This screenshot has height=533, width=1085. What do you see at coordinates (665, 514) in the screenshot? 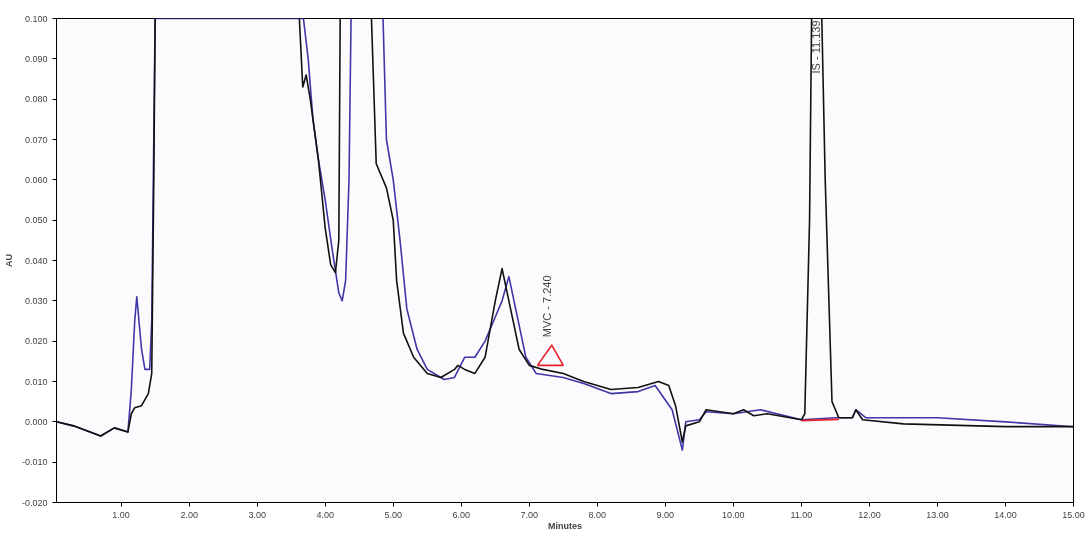
I see `x-tick-label: 9.00` at bounding box center [665, 514].